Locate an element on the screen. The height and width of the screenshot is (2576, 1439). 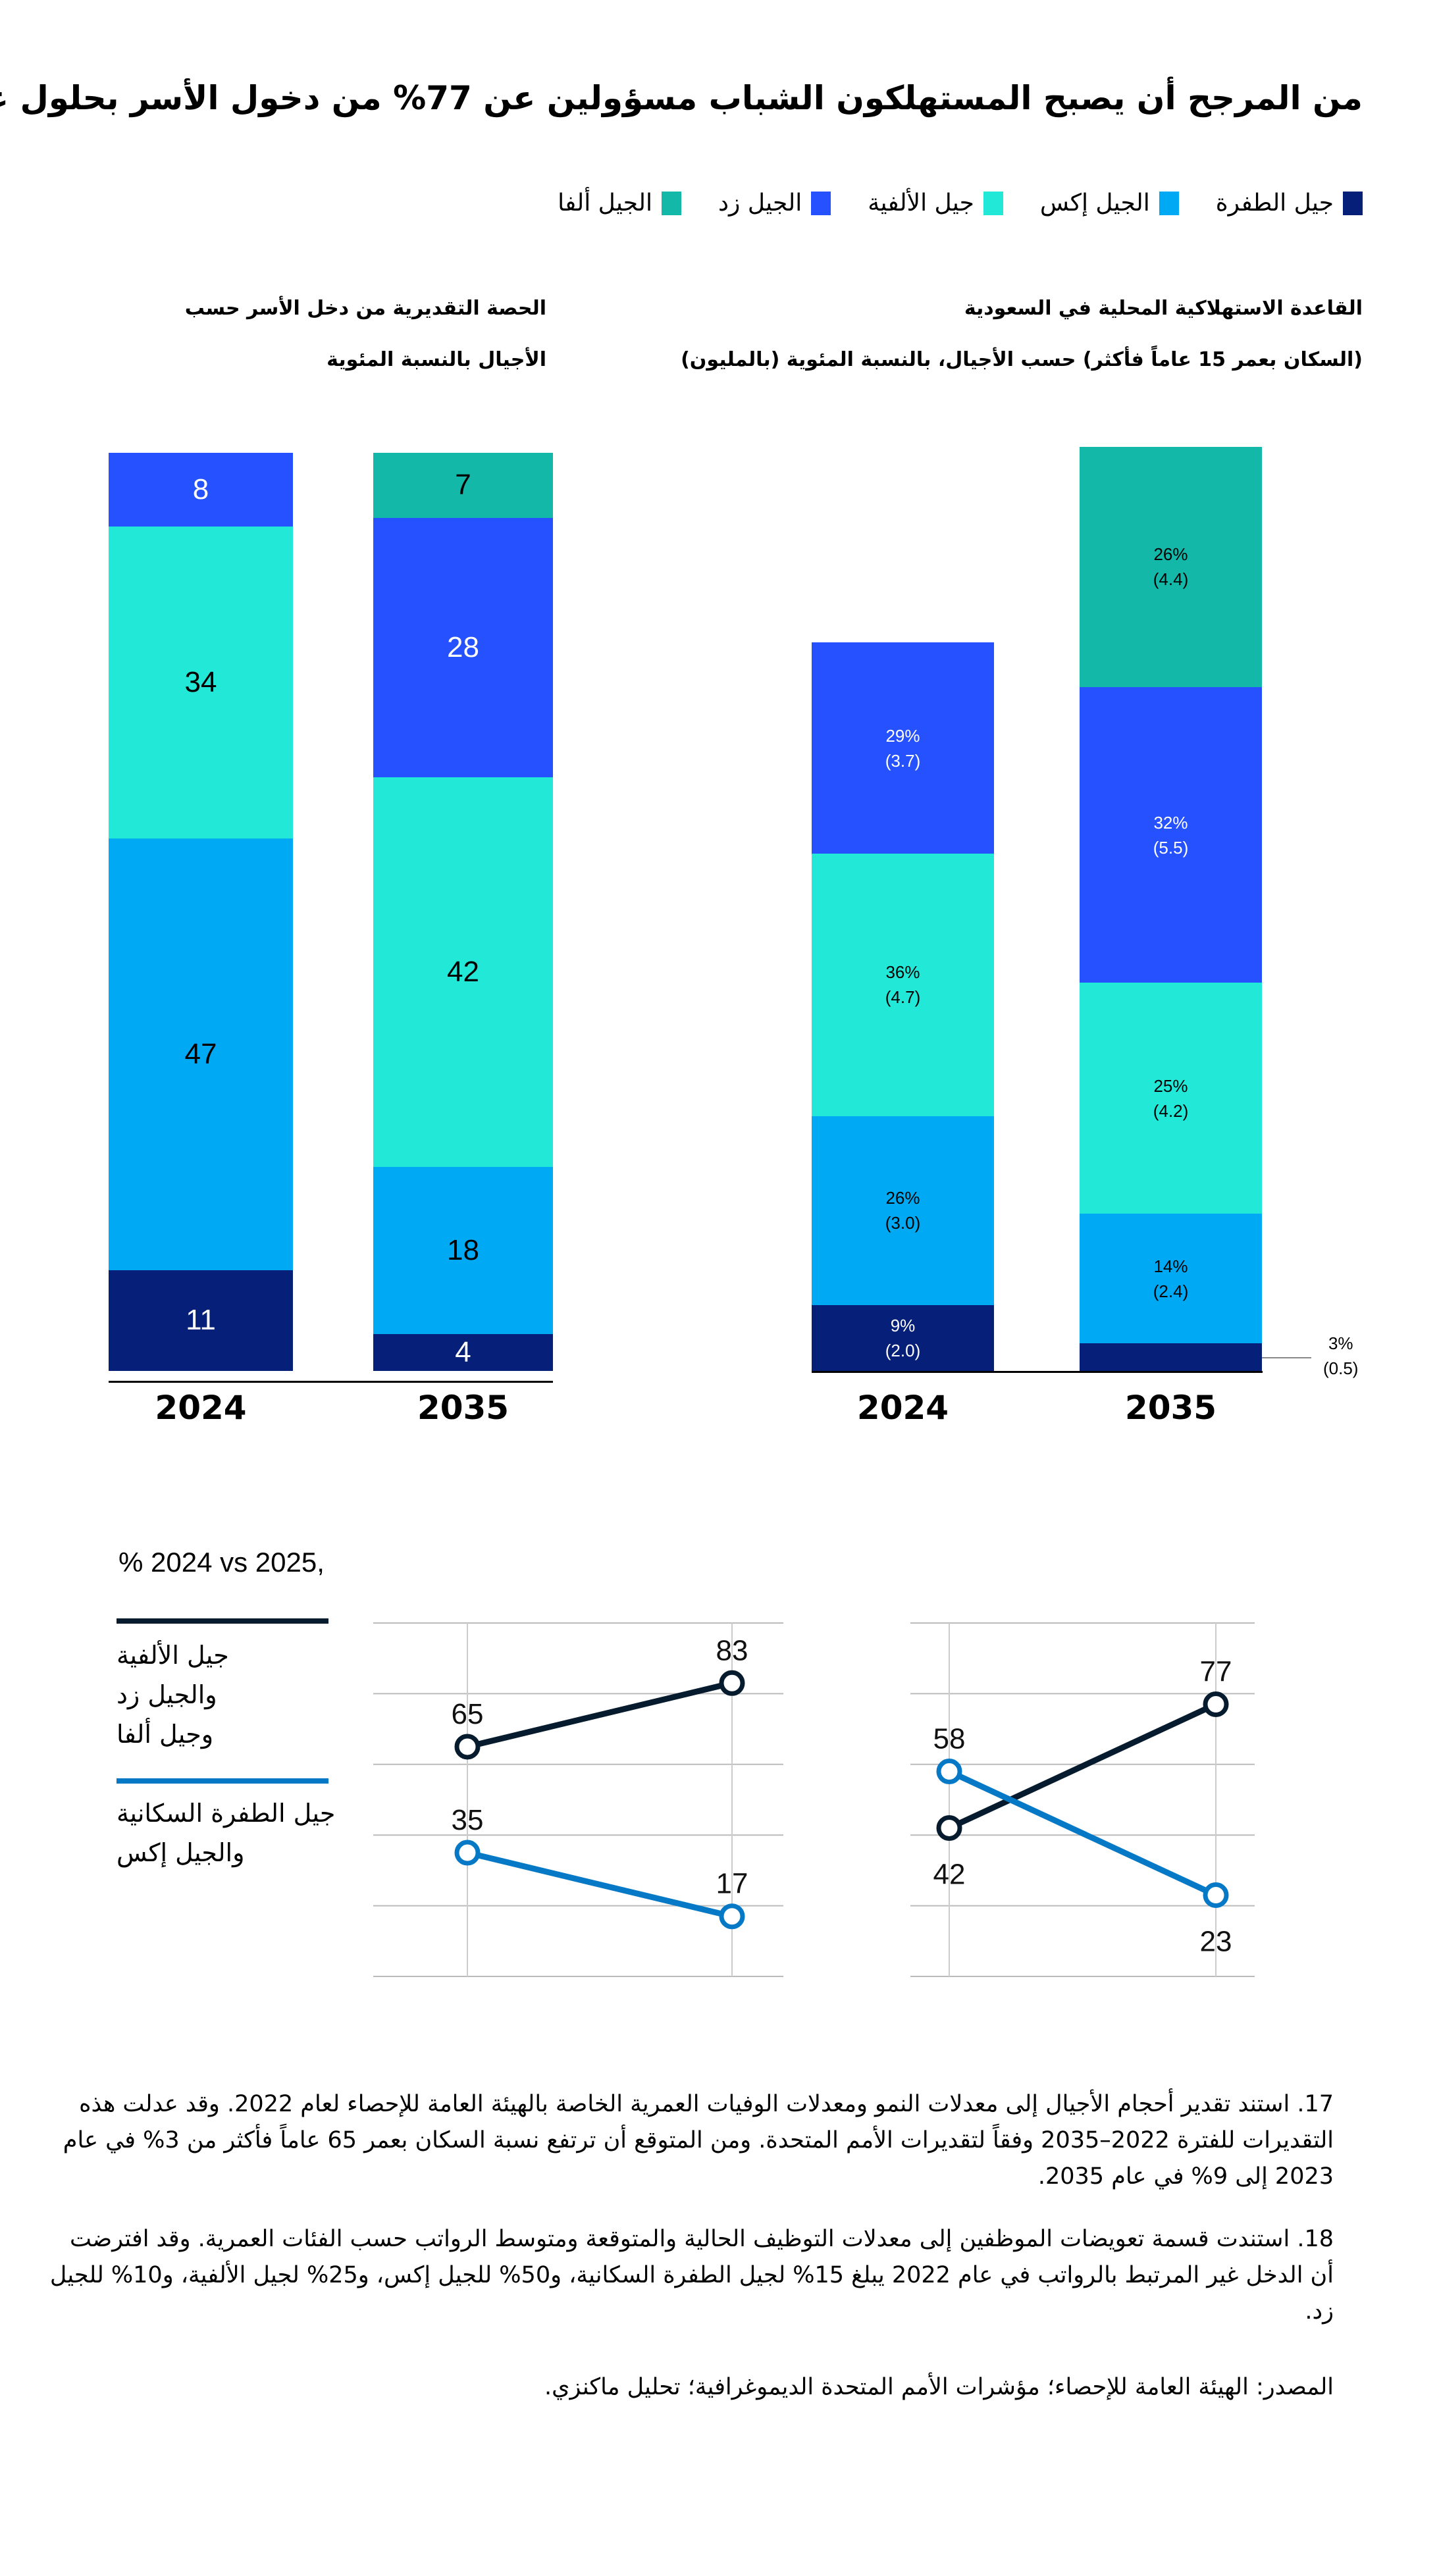
segment-label: 32% (5.5) is located at coordinates (1170, 835).